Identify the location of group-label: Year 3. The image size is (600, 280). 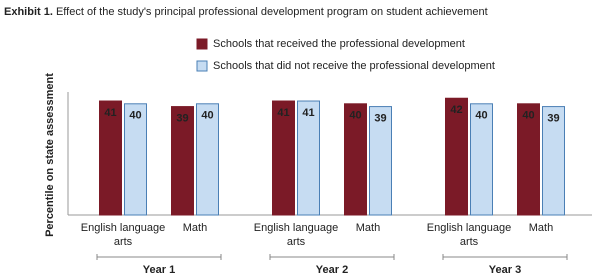
(505, 270).